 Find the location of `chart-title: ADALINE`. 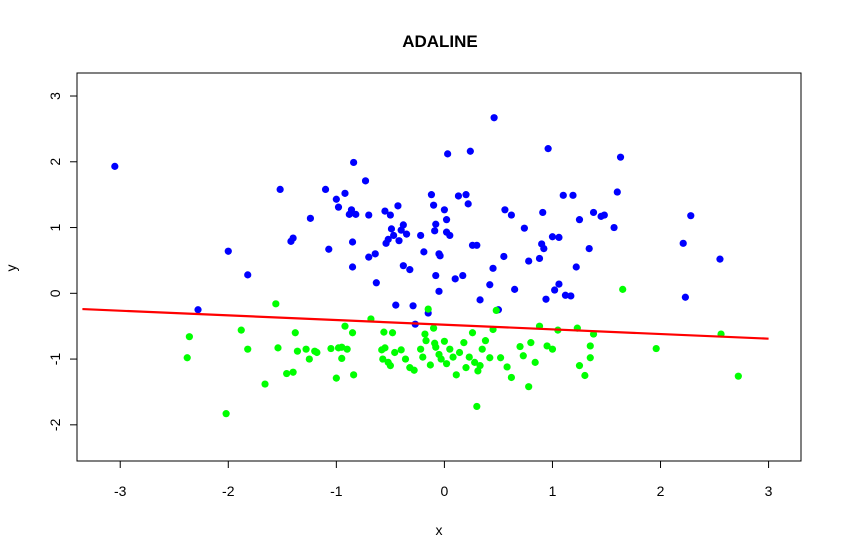

chart-title: ADALINE is located at coordinates (440, 41).